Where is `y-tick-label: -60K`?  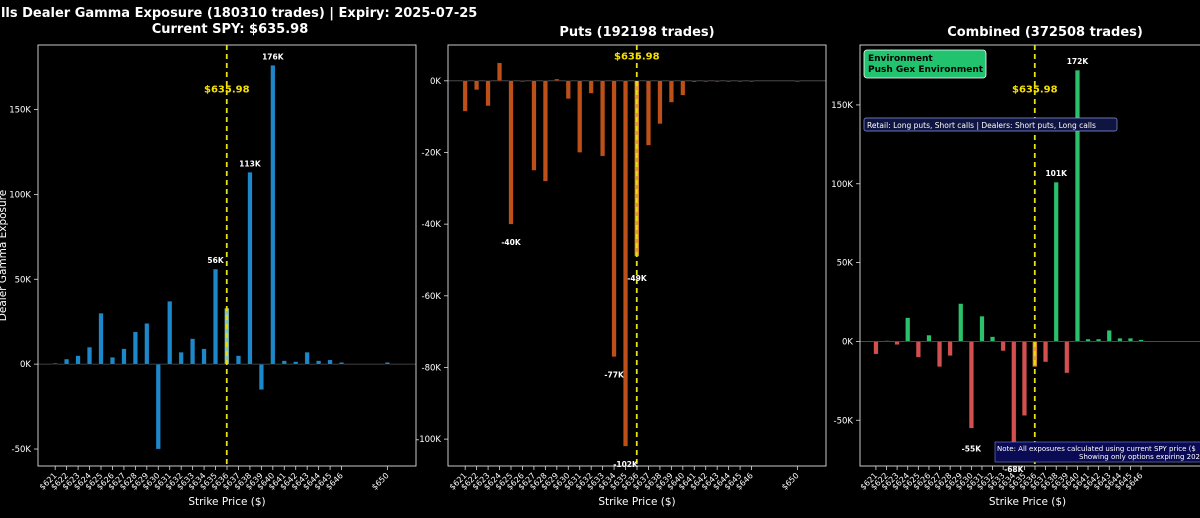
y-tick-label: -60K is located at coordinates (432, 297).